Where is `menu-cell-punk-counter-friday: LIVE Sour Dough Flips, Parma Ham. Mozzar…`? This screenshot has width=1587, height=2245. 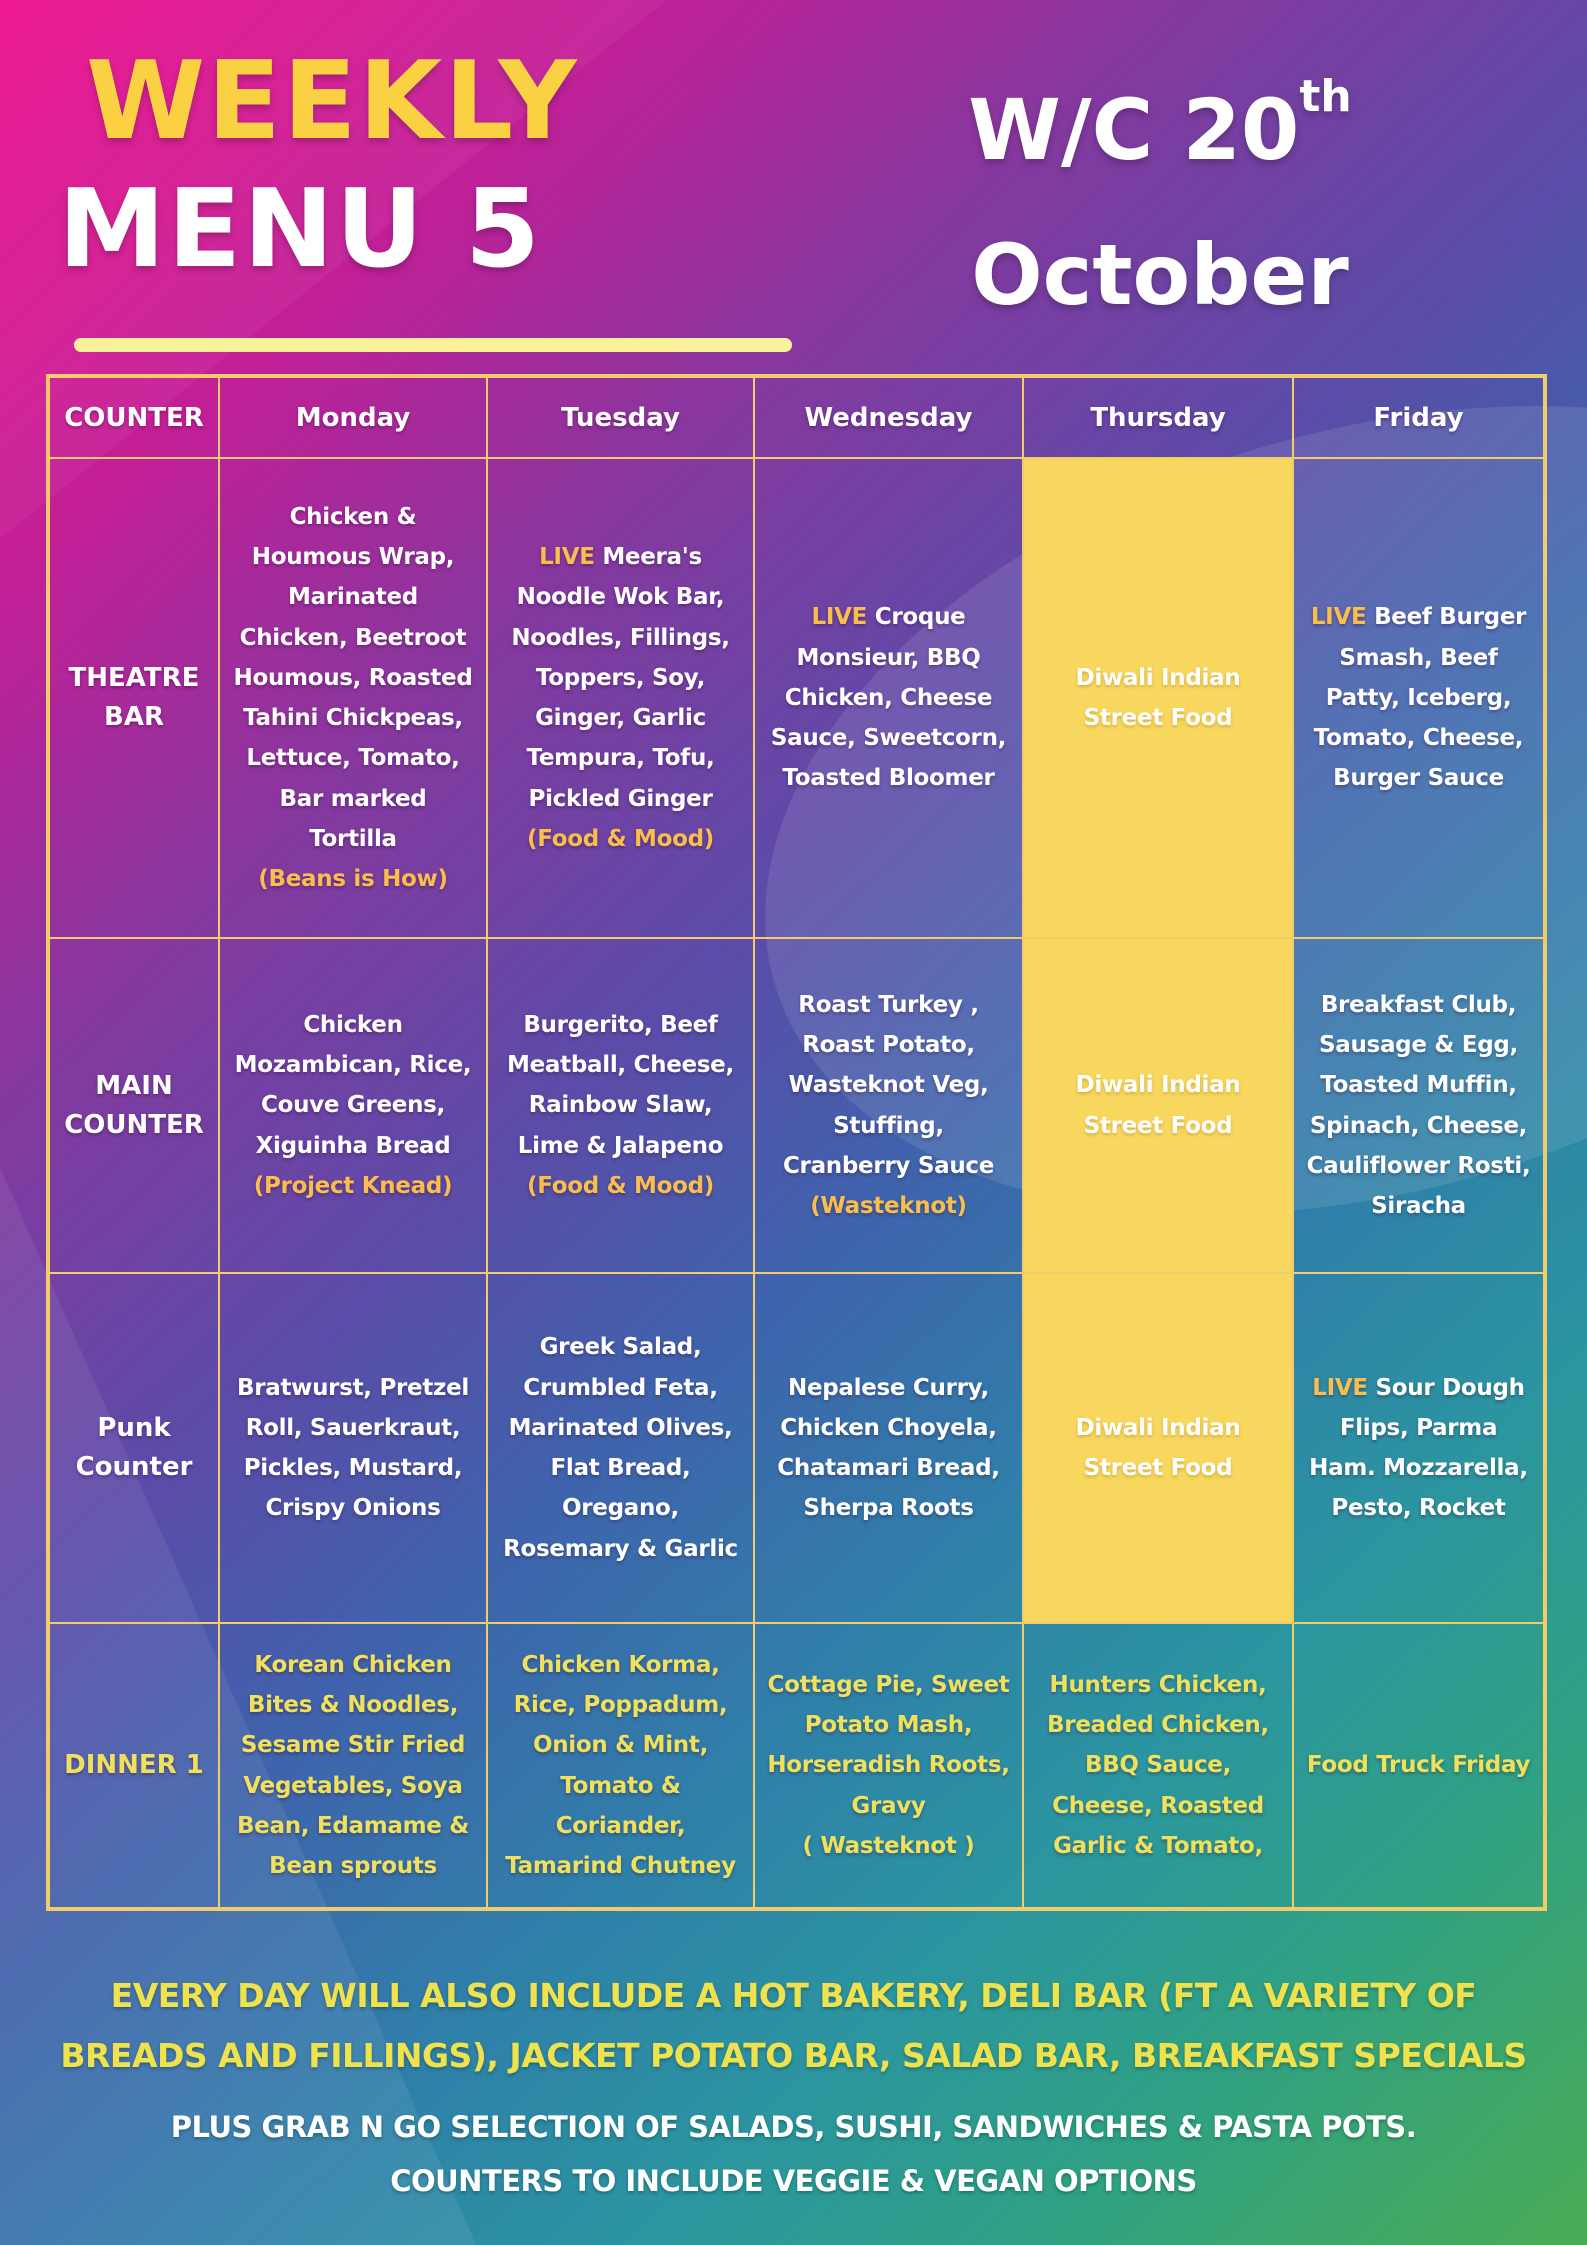 menu-cell-punk-counter-friday: LIVE Sour Dough Flips, Parma Ham. Mozzar… is located at coordinates (1418, 1448).